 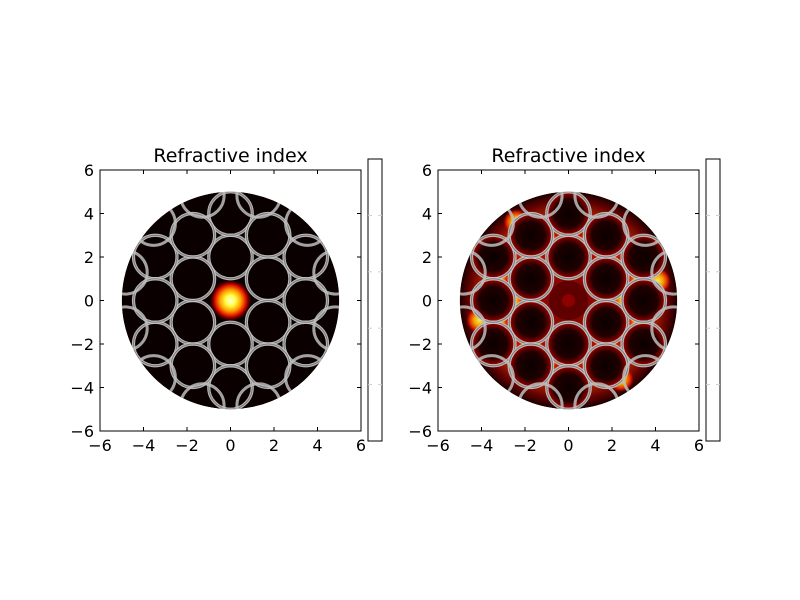 I want to click on core-mode-glow, so click(x=230, y=300).